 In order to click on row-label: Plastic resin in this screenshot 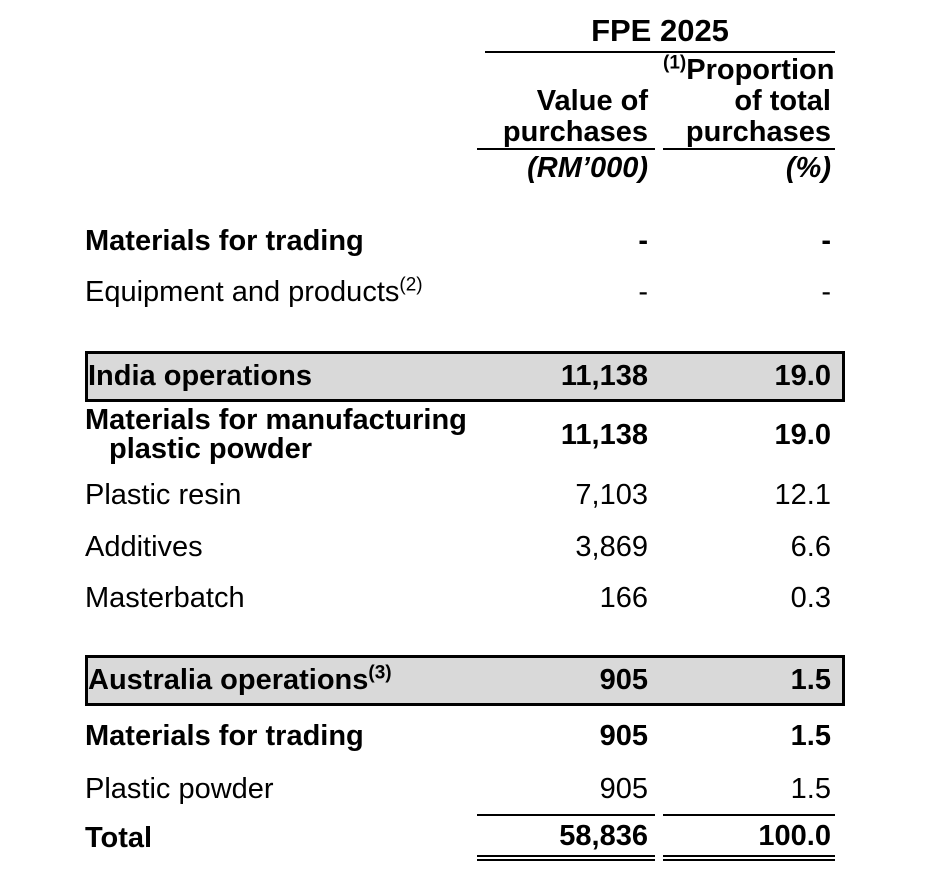, I will do `click(163, 495)`.